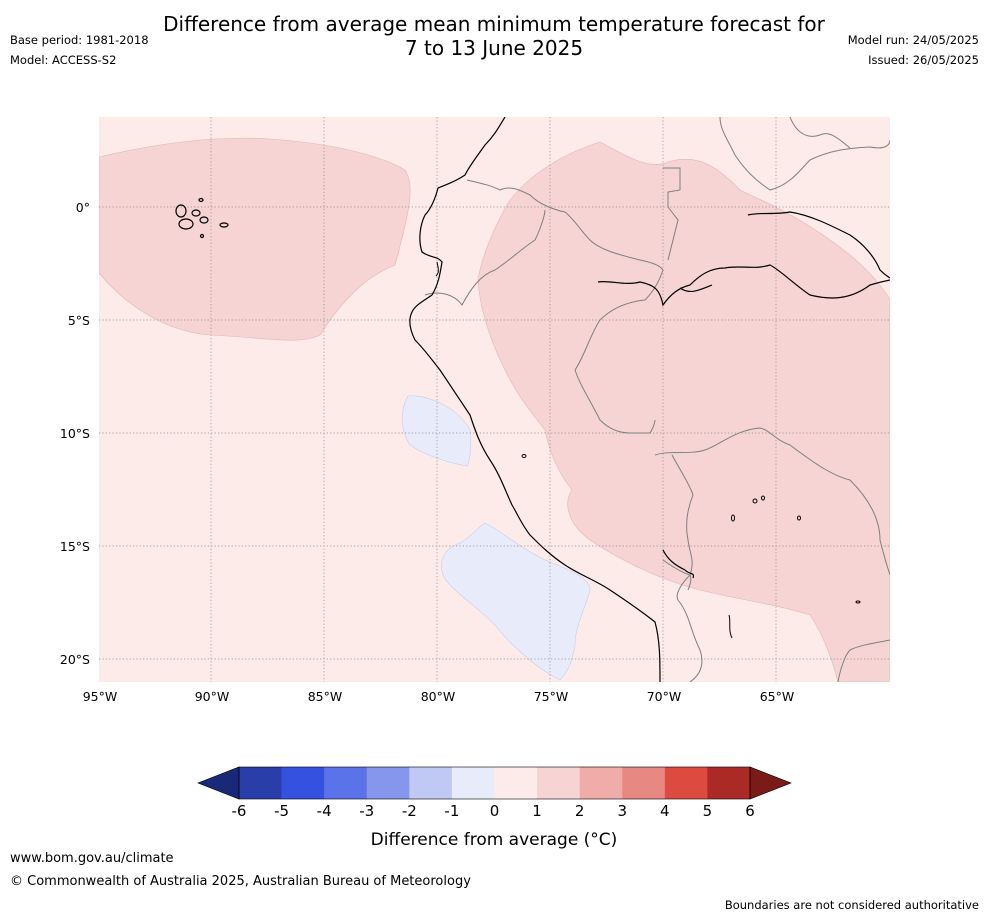  What do you see at coordinates (79, 50) in the screenshot?
I see `meta-left: Base period: 1981-2018 Model: ACCESS-S2` at bounding box center [79, 50].